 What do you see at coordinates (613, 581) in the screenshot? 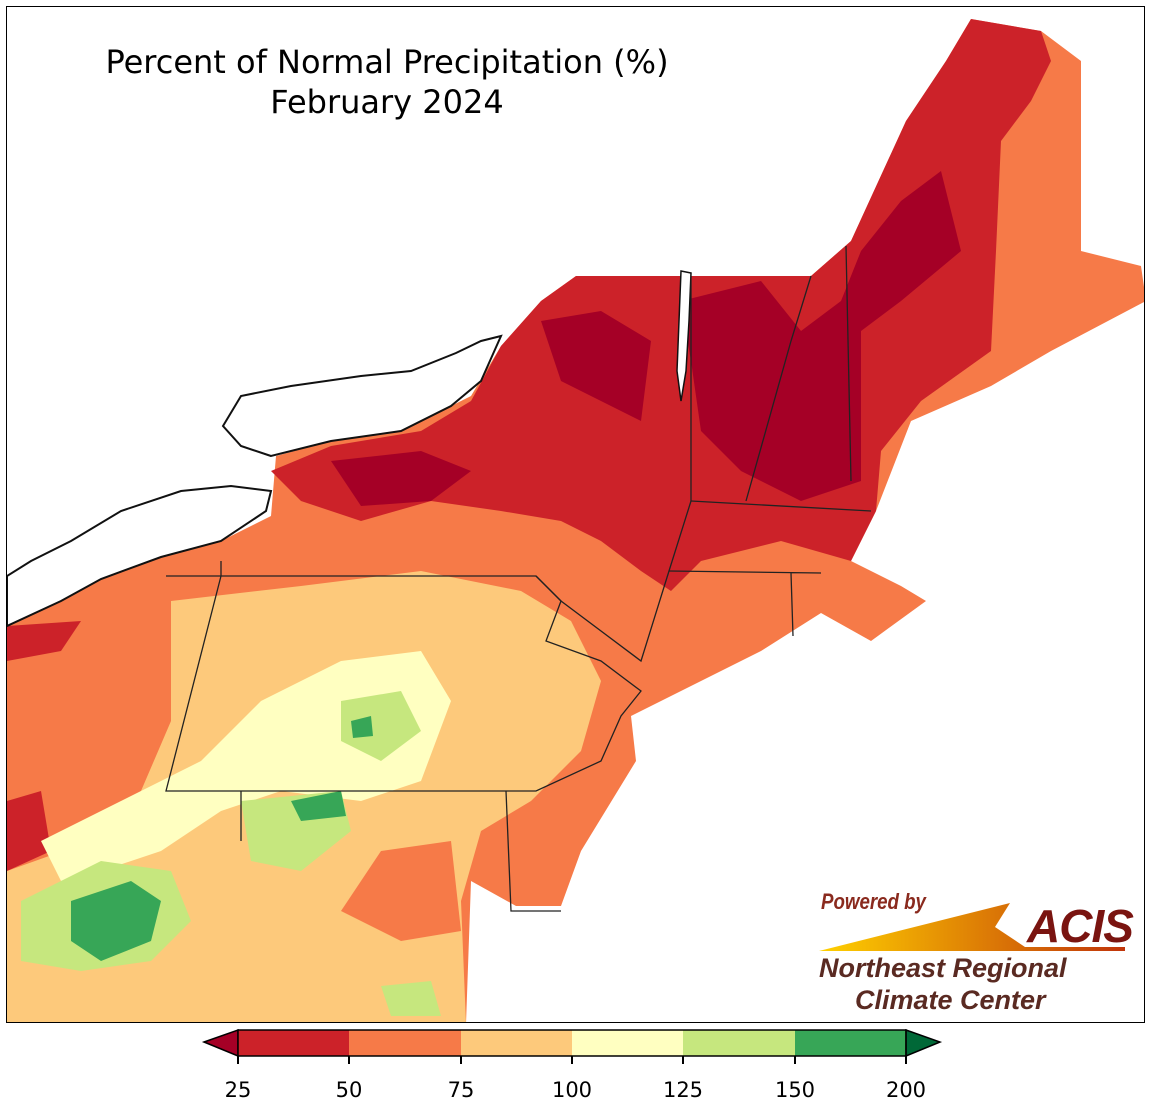
I see `ny-border` at bounding box center [613, 581].